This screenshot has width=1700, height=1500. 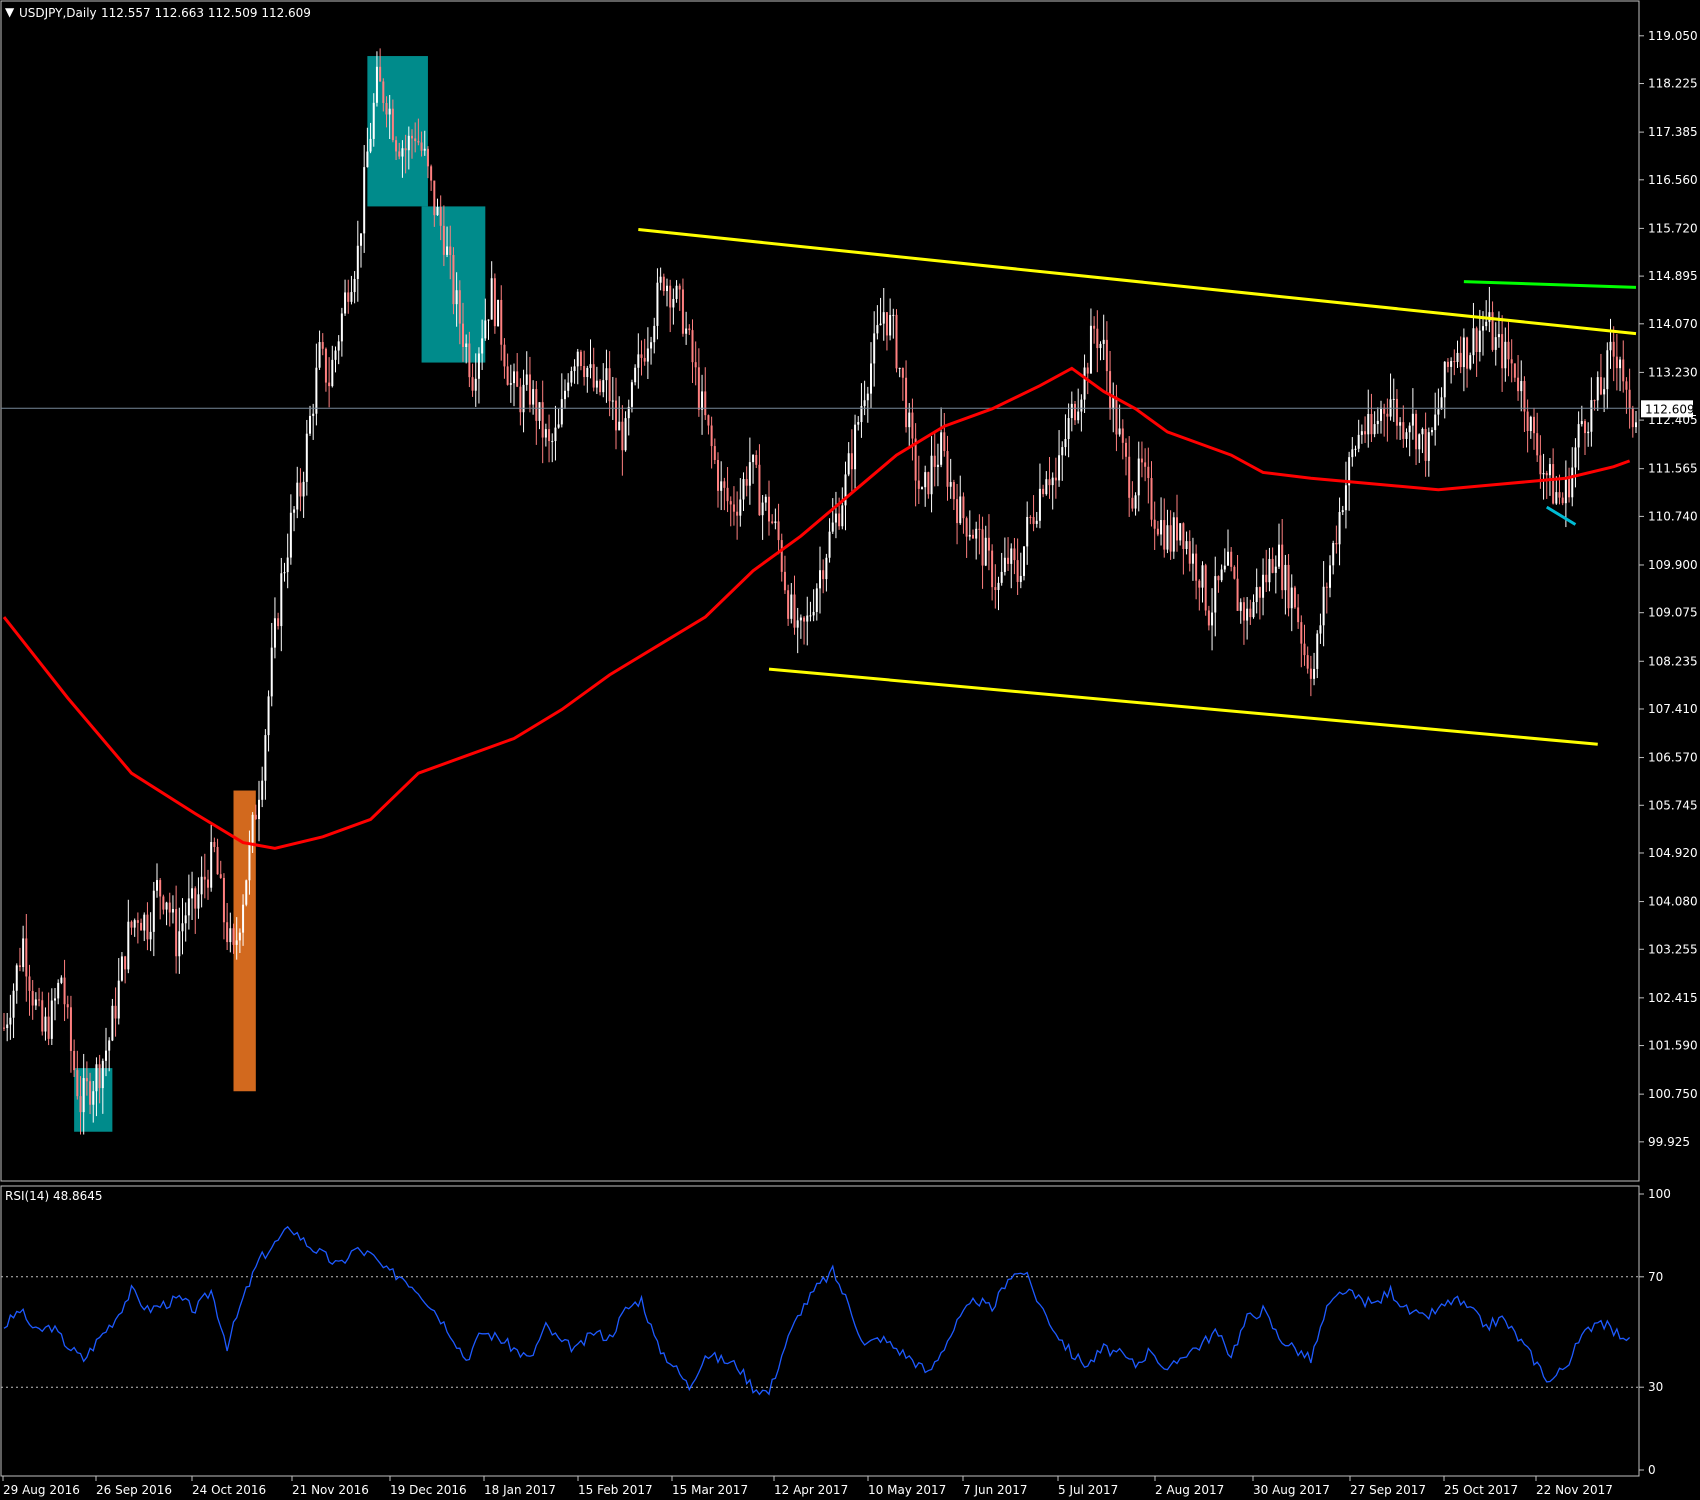 What do you see at coordinates (907, 1490) in the screenshot?
I see `date-tick-label: 10 May 2017` at bounding box center [907, 1490].